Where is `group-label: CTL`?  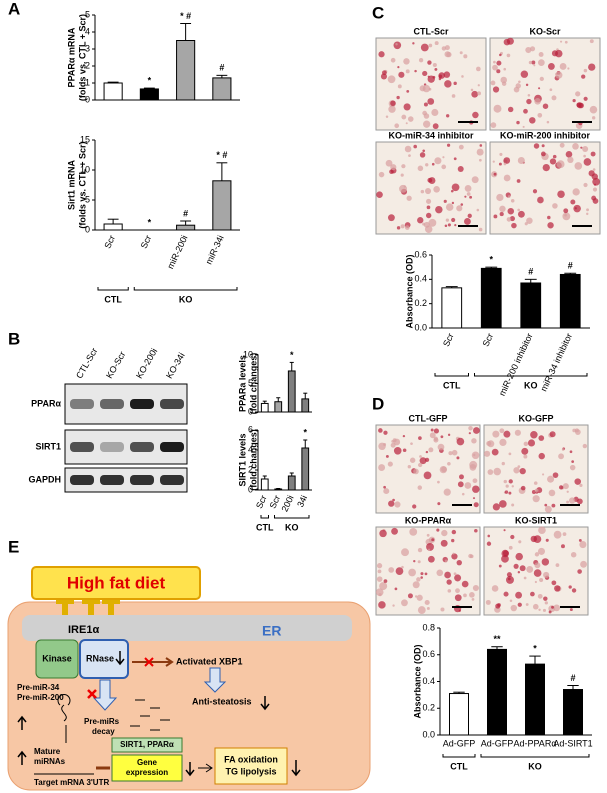
group-label: CTL is located at coordinates (265, 527).